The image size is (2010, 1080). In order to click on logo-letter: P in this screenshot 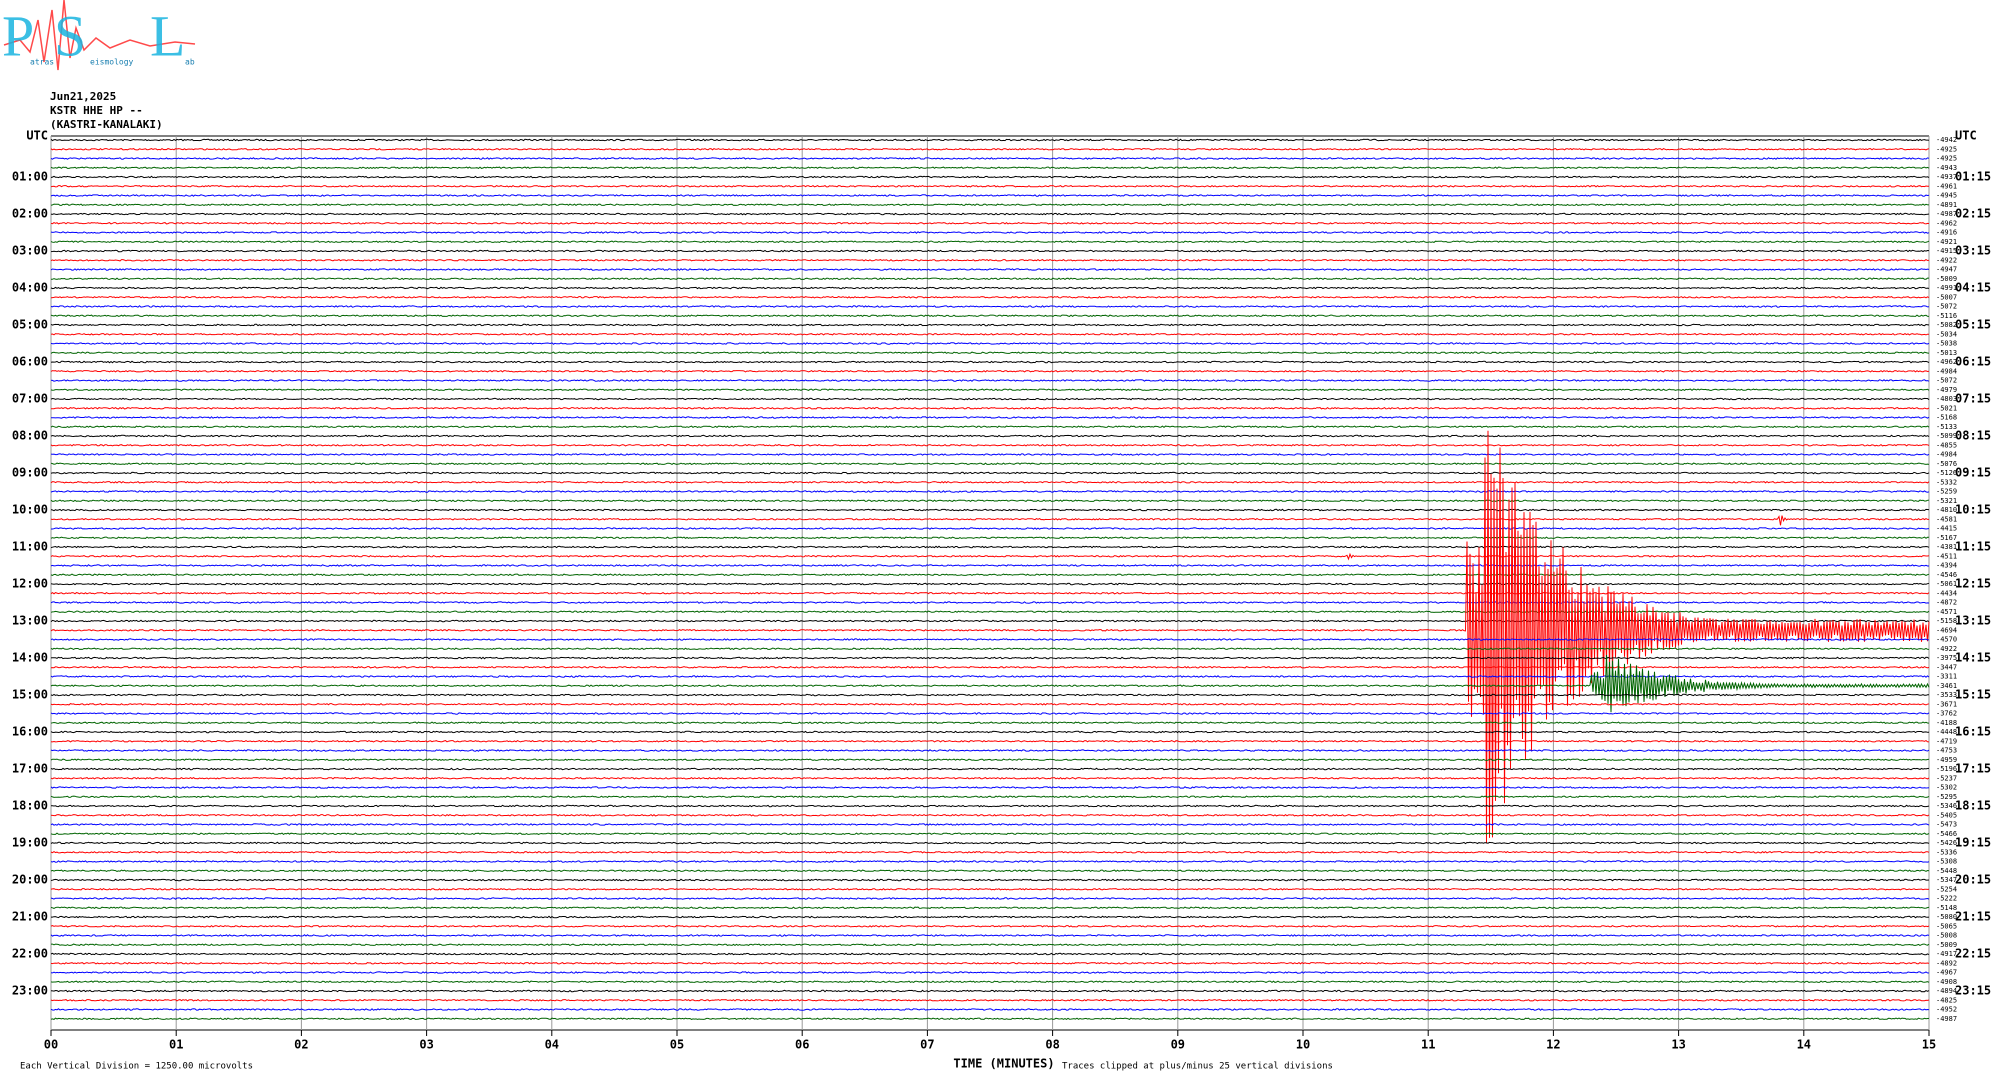, I will do `click(18, 35)`.